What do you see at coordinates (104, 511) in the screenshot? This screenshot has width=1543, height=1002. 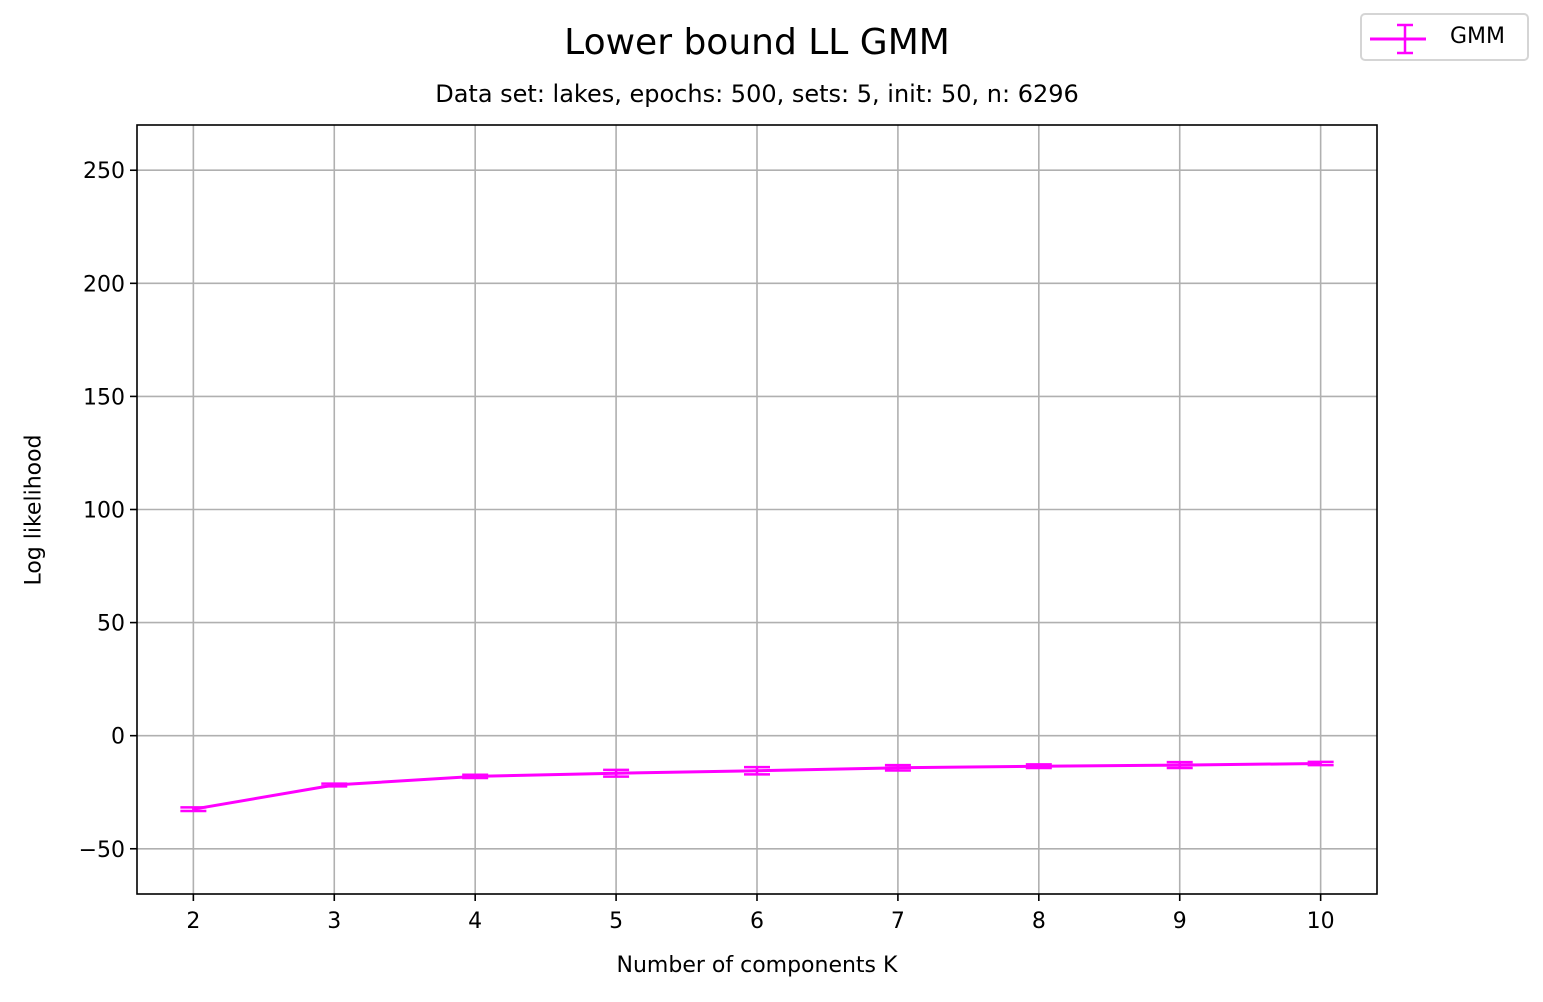 I see `y-tick-label: 100` at bounding box center [104, 511].